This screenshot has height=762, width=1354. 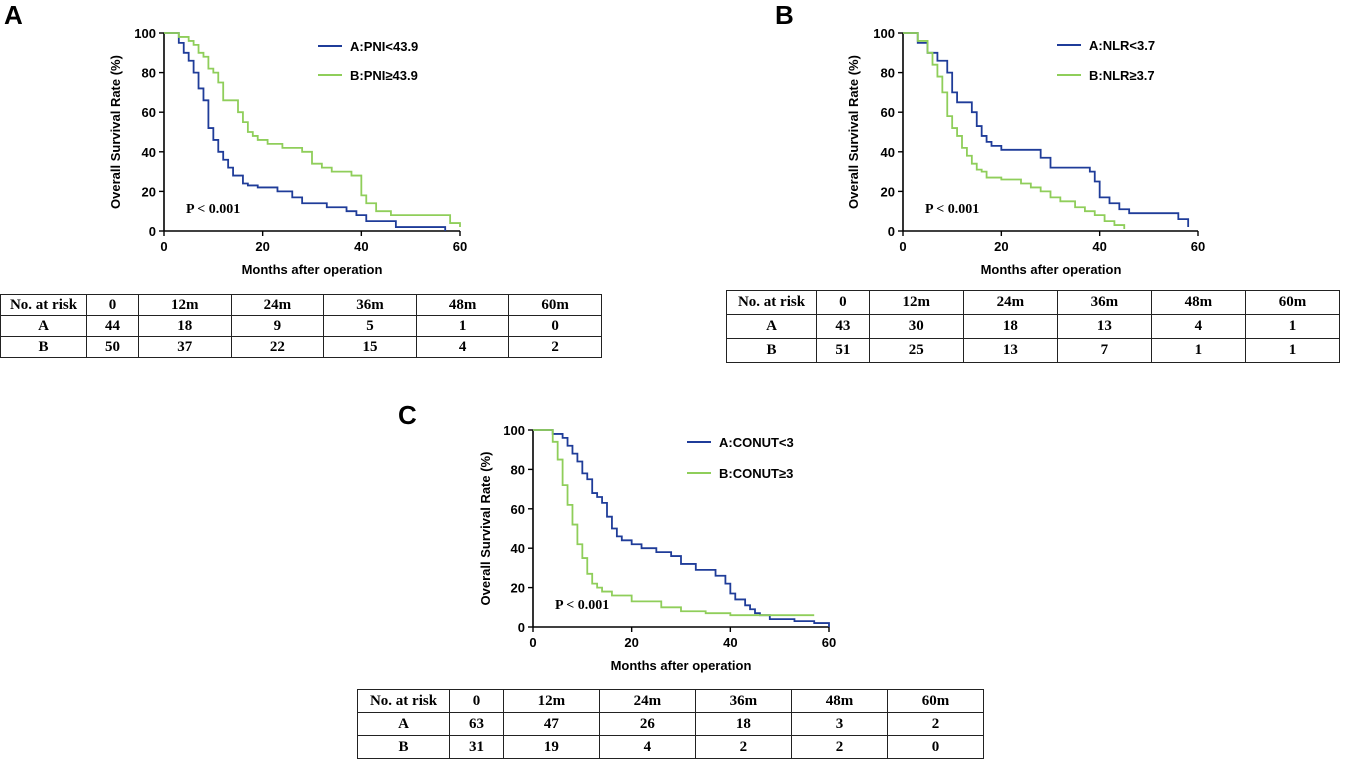 What do you see at coordinates (112, 326) in the screenshot?
I see `table-cell: 44` at bounding box center [112, 326].